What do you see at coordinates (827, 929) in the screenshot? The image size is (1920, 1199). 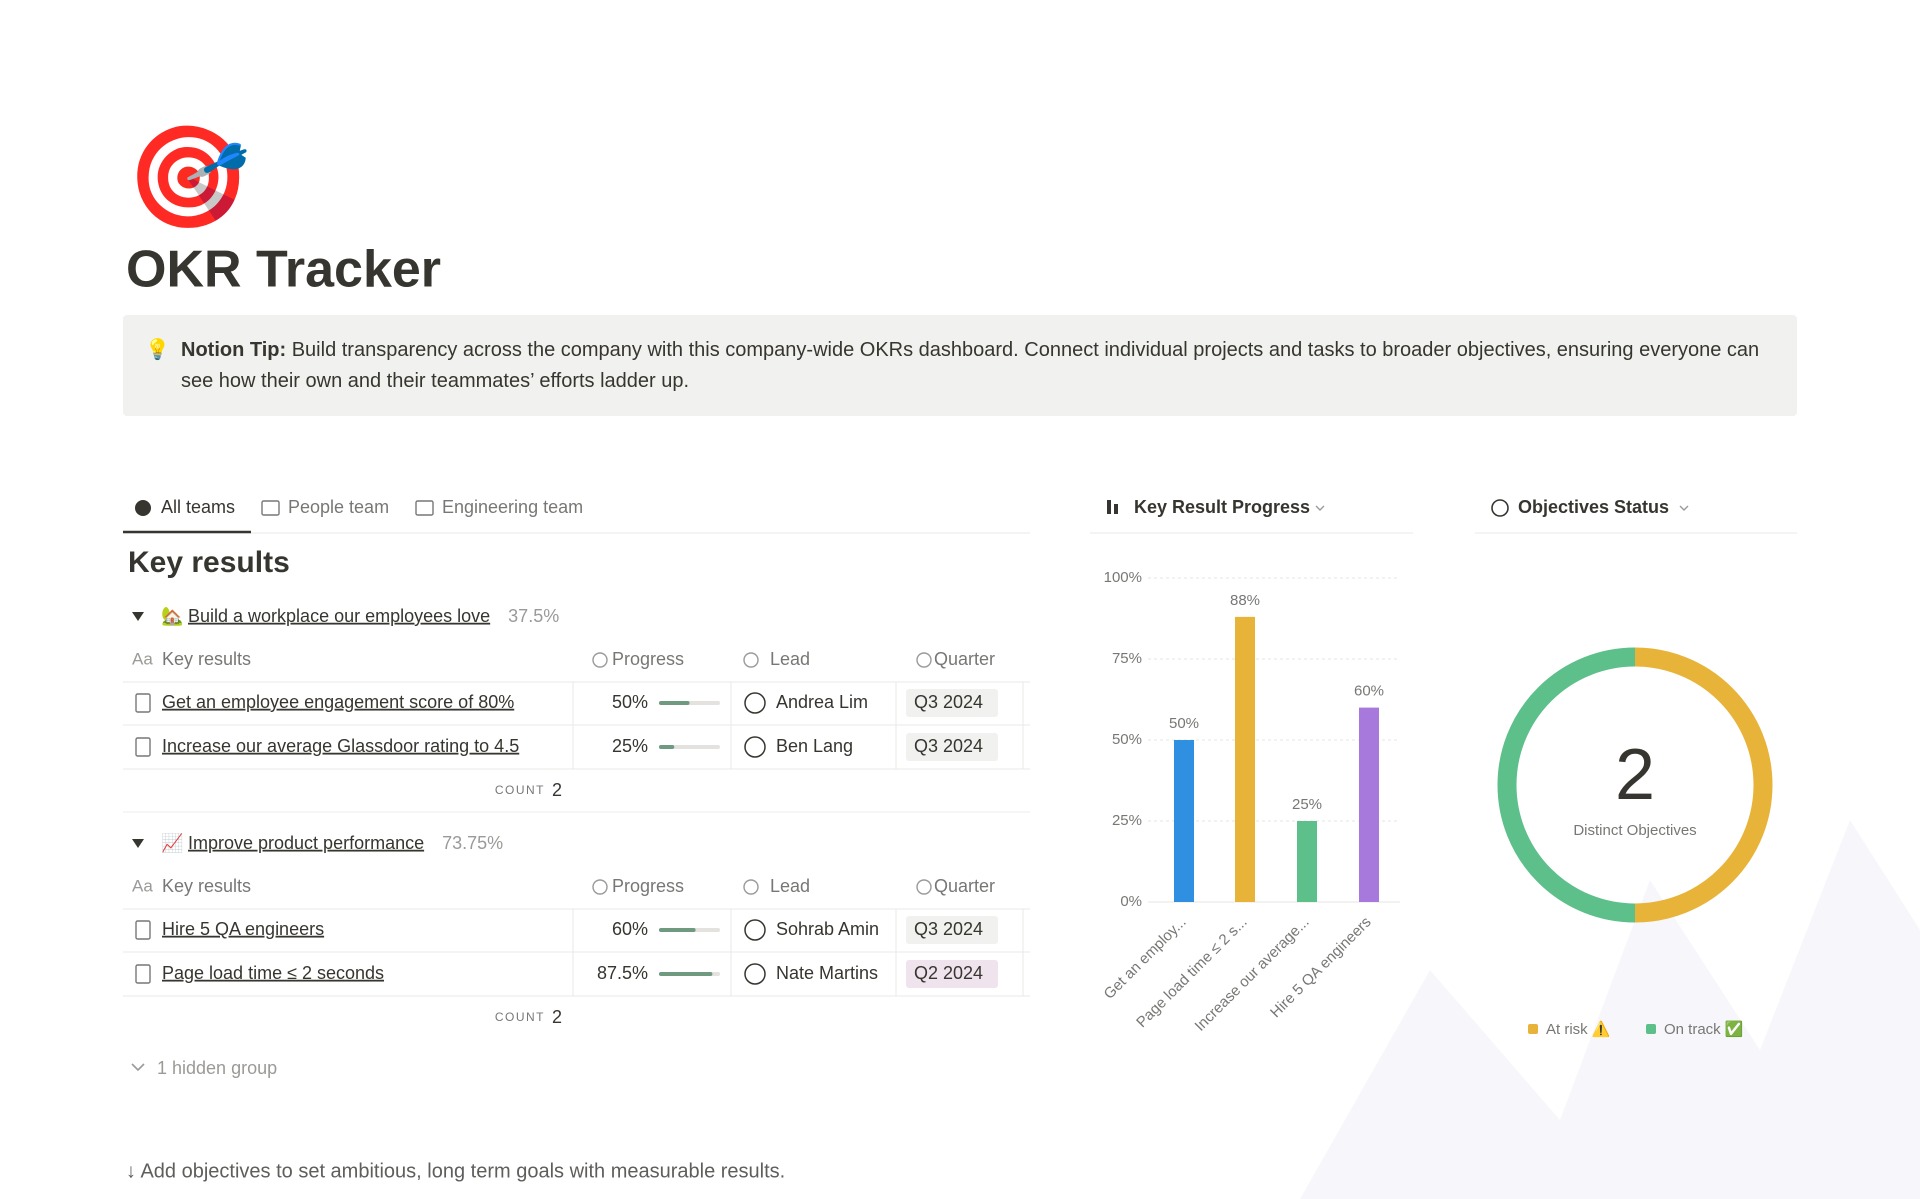 I see `lead: Sohrab Amin` at bounding box center [827, 929].